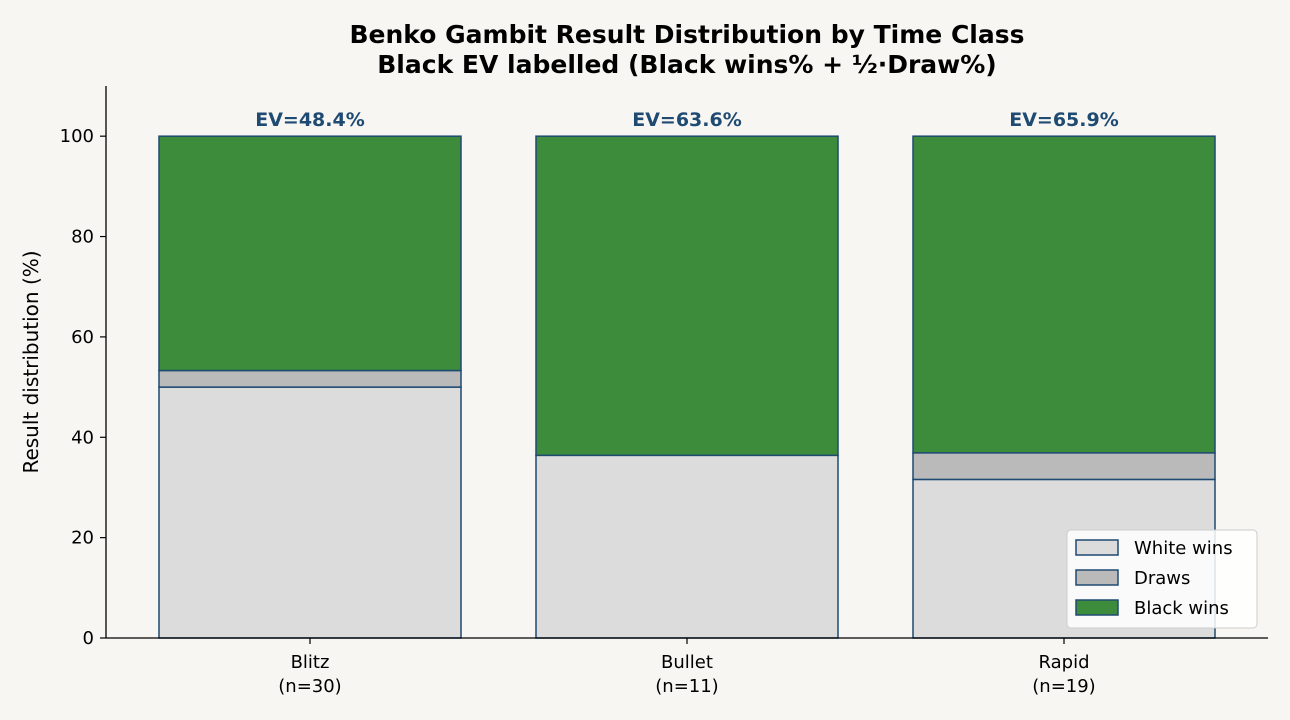  I want to click on y-tick-label: 20, so click(82, 538).